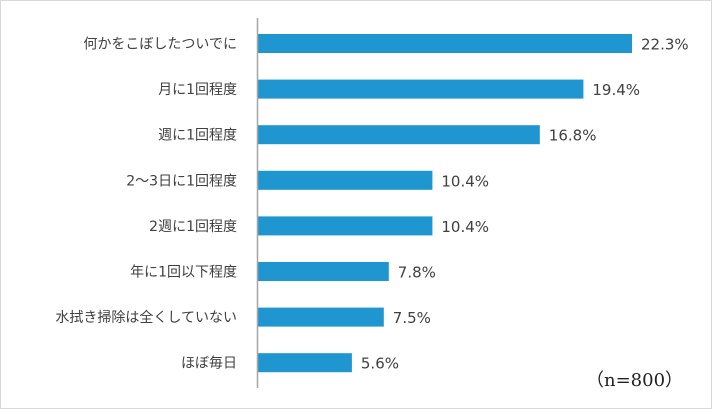 This screenshot has height=411, width=714. I want to click on value-label-7: 7.5%, so click(412, 318).